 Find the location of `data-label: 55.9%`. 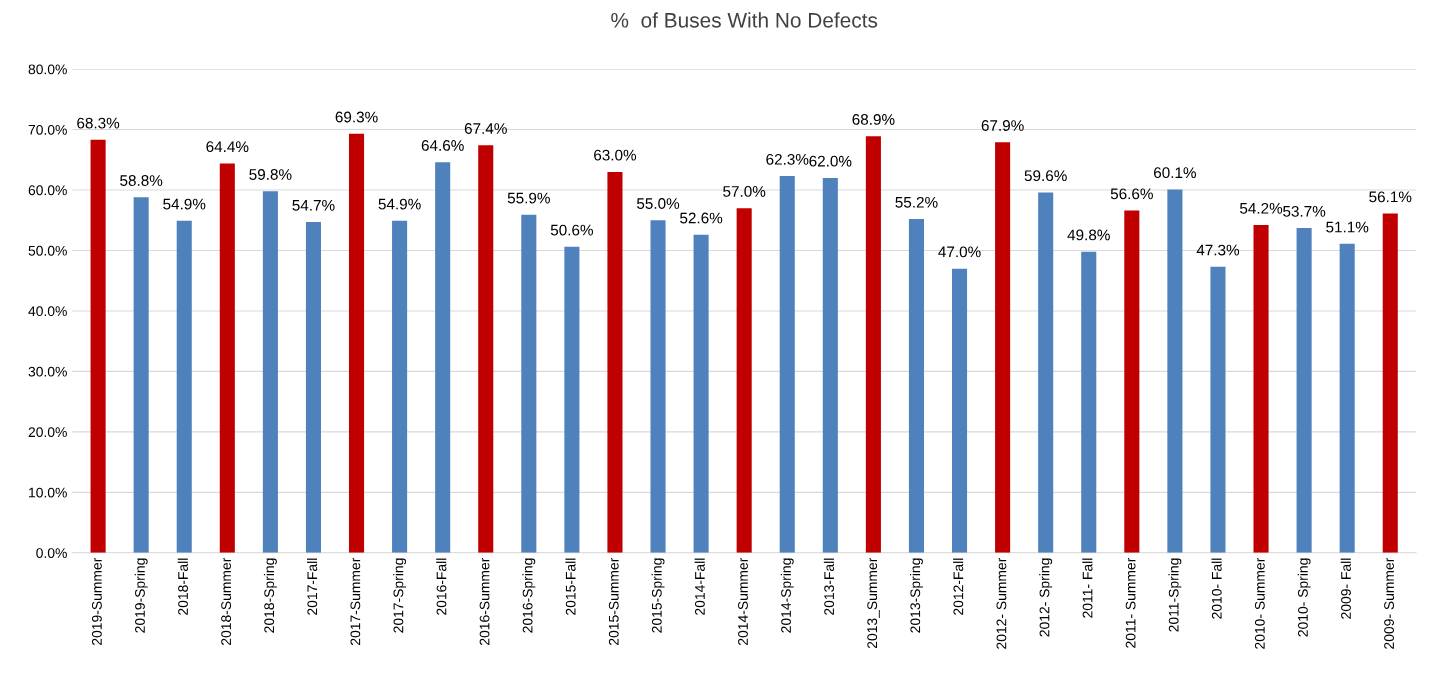

data-label: 55.9% is located at coordinates (528, 198).